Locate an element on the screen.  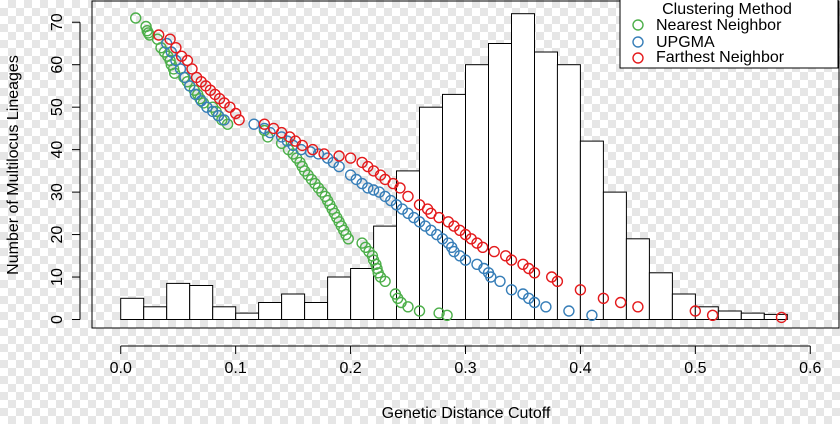
y-axis: 0 10 20 30 40 50 60 70 is located at coordinates (65, 168).